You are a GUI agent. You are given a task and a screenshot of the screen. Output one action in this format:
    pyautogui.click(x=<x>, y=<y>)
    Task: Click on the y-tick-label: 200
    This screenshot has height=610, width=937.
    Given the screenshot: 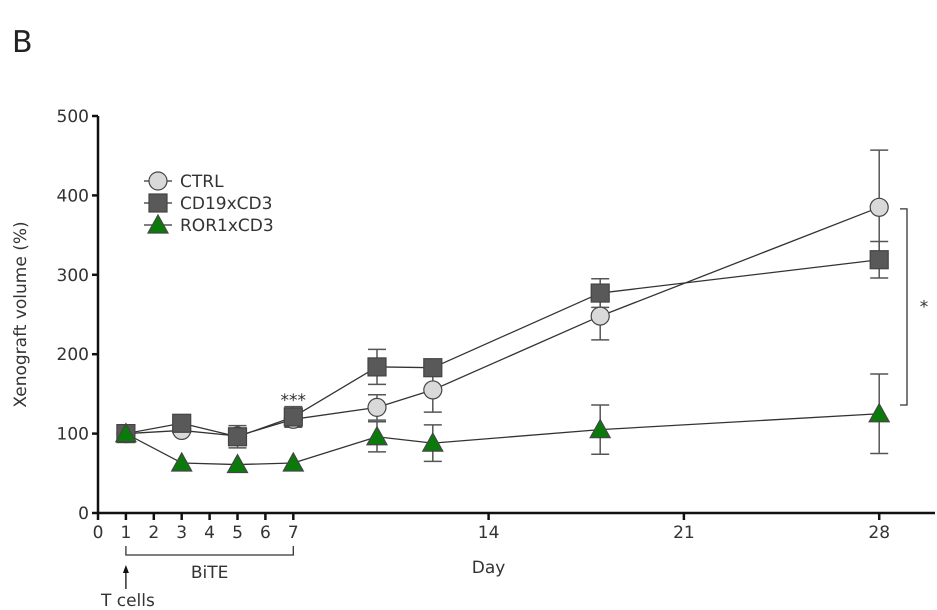 What is the action you would take?
    pyautogui.click(x=72, y=355)
    